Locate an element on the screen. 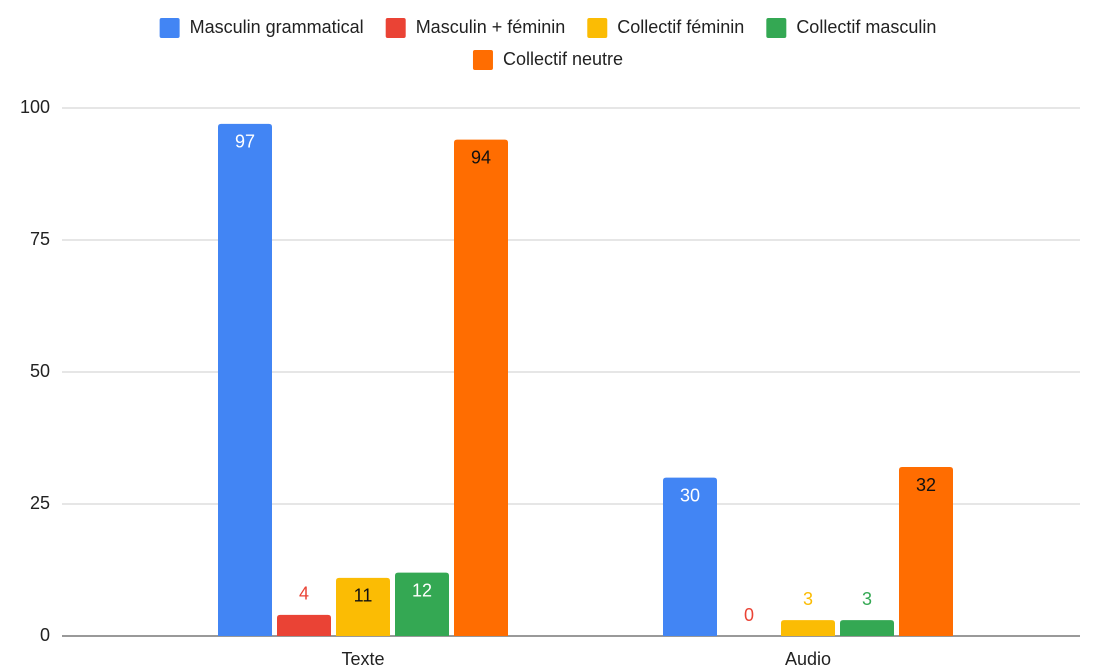 The height and width of the screenshot is (668, 1097). y-tick-label: 0 is located at coordinates (45, 635).